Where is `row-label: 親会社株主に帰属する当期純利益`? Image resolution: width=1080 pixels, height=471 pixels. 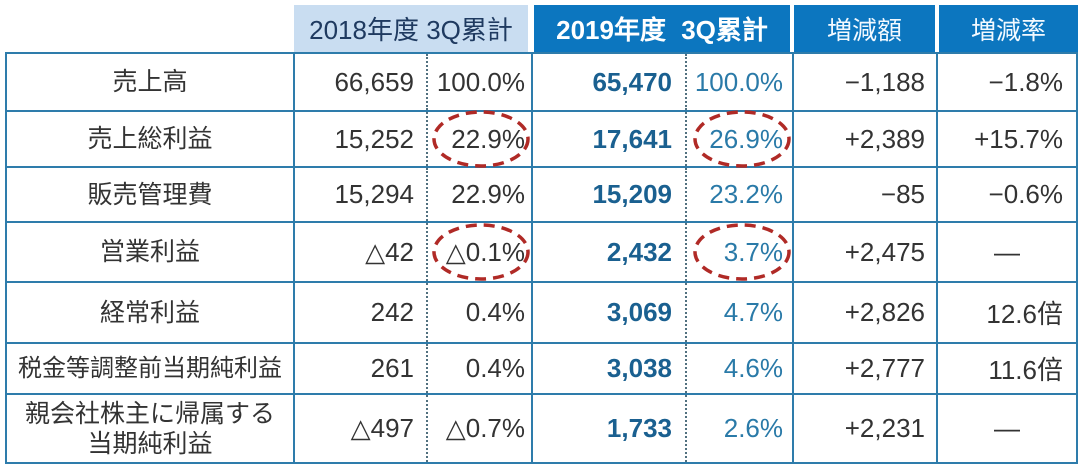
row-label: 親会社株主に帰属する当期純利益 is located at coordinates (151, 428).